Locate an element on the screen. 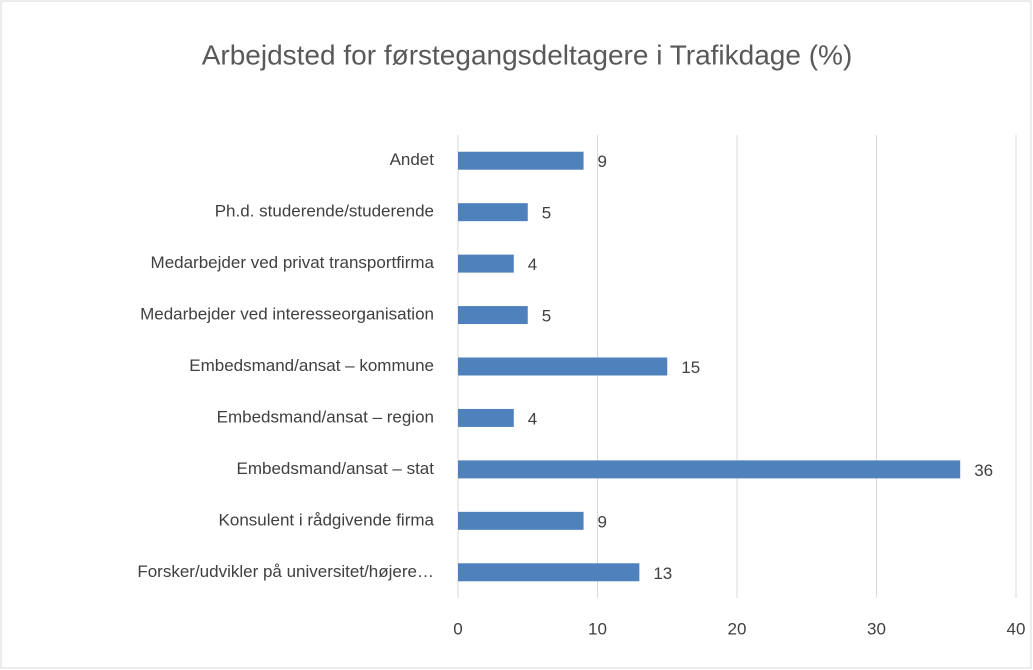  y-tick-label: Embedsmand/ansat – region is located at coordinates (325, 416).